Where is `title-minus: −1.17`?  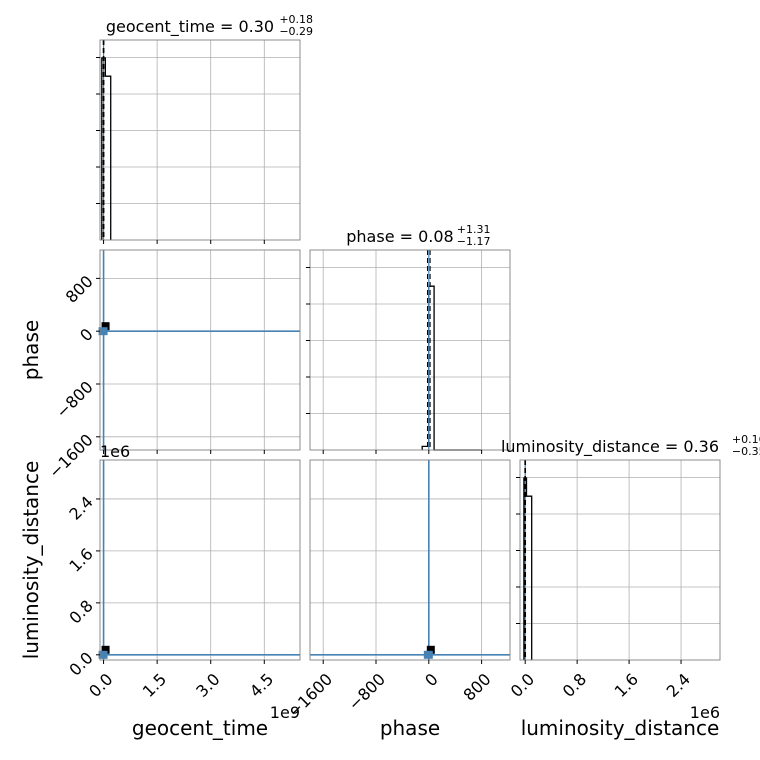 title-minus: −1.17 is located at coordinates (474, 241).